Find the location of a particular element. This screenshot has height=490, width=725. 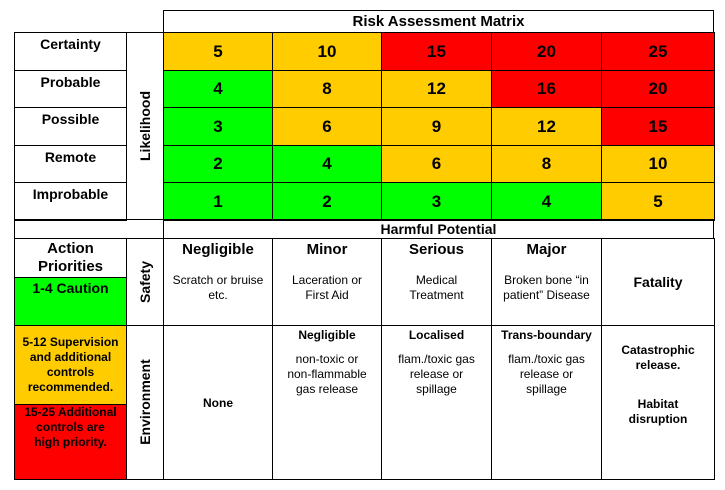

likelihood-row-label: Remote is located at coordinates (70, 164).